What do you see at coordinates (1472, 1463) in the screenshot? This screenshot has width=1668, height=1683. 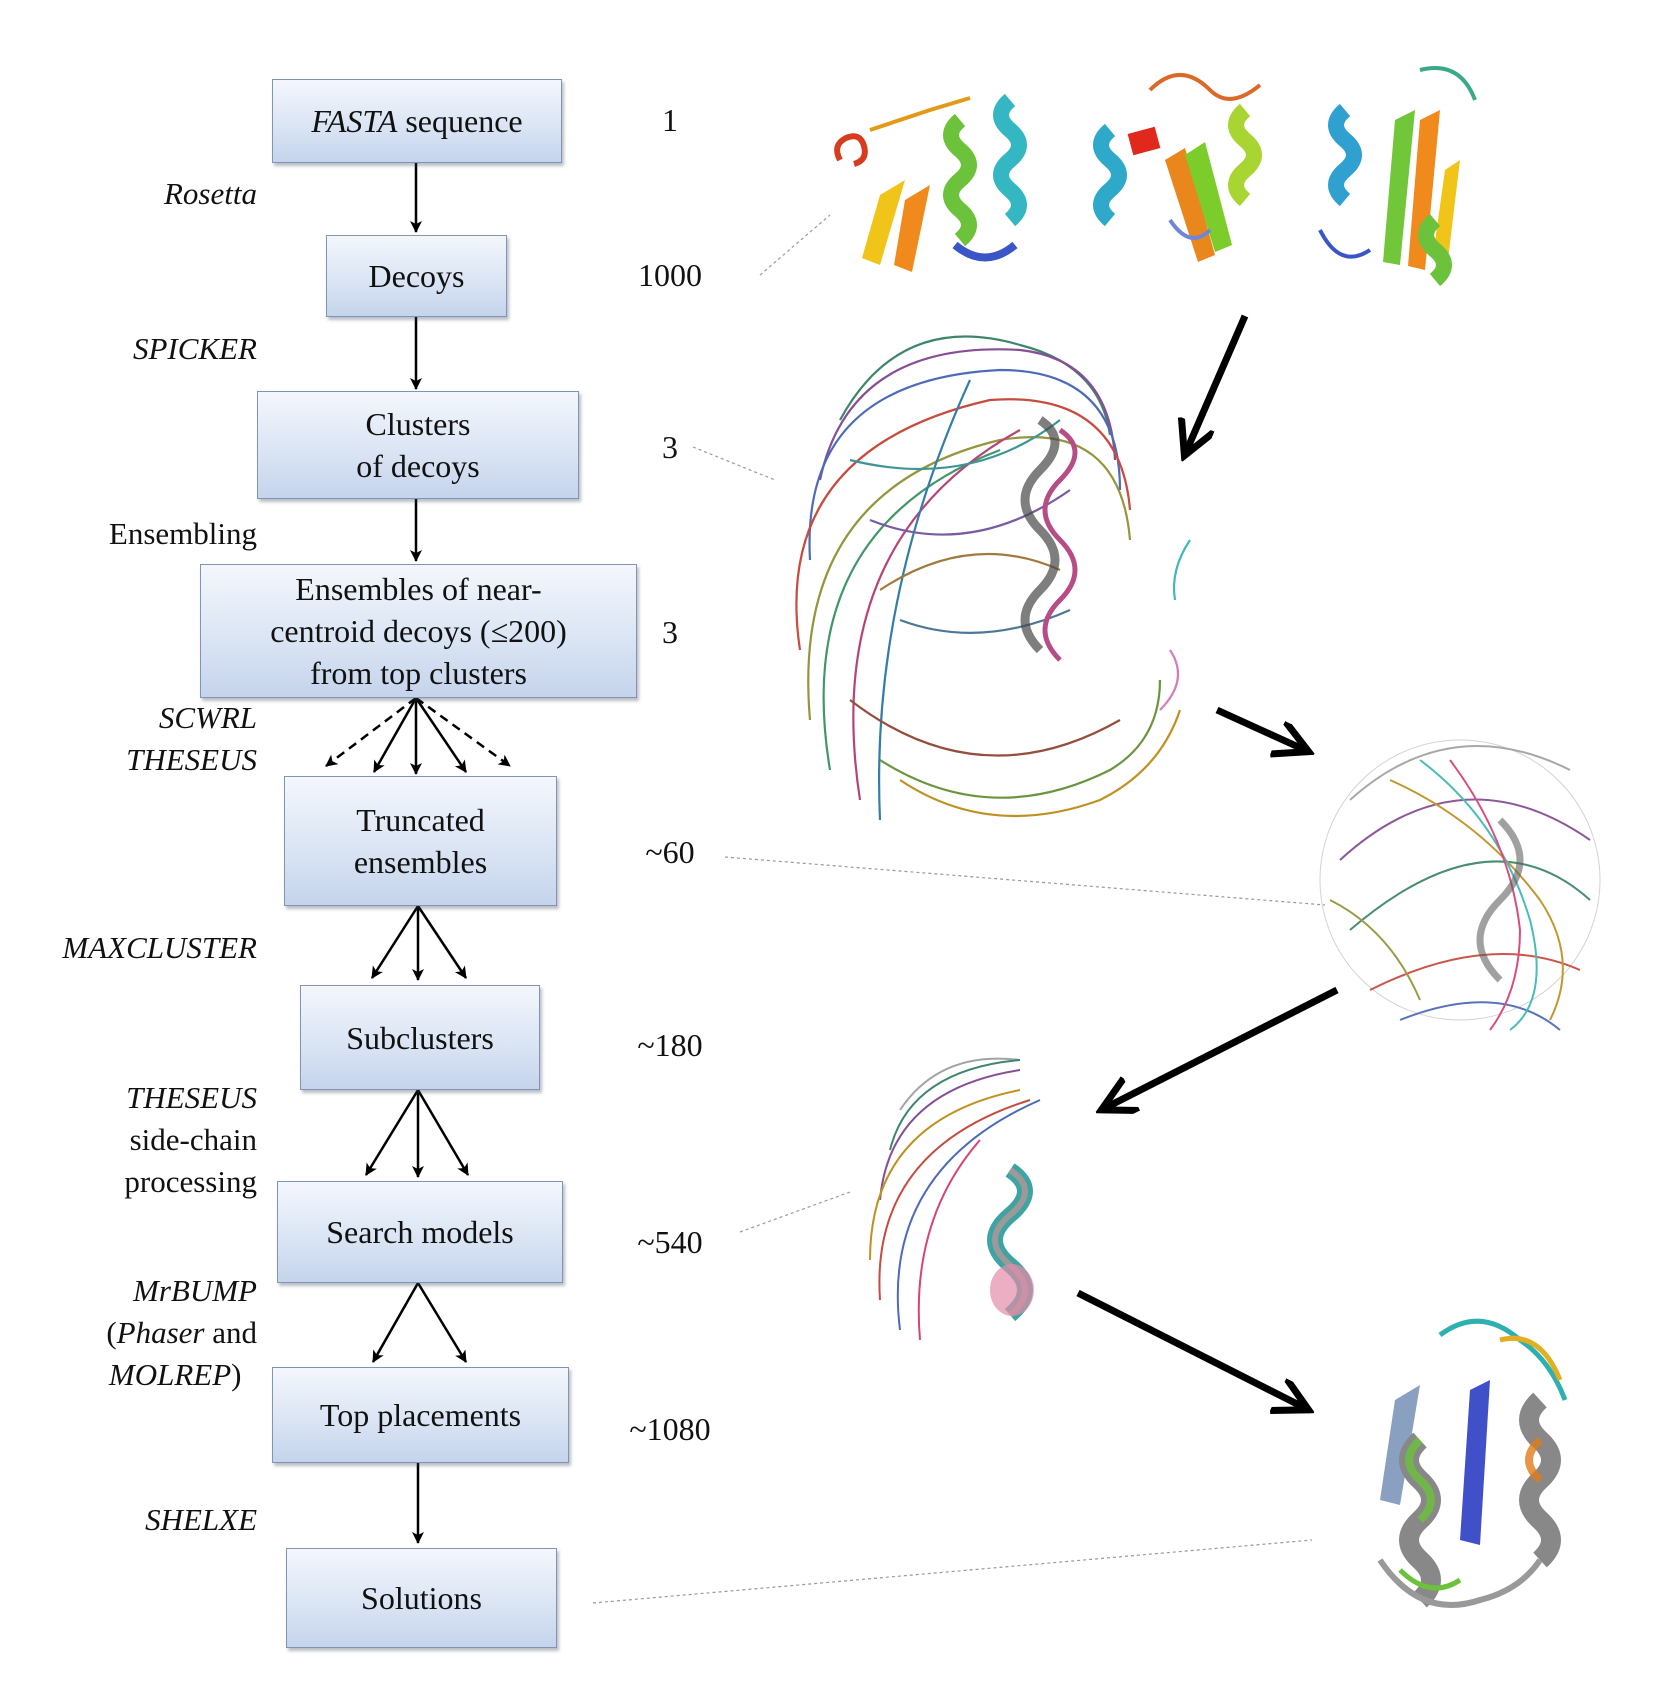 I see `solution-cartoon-icon` at bounding box center [1472, 1463].